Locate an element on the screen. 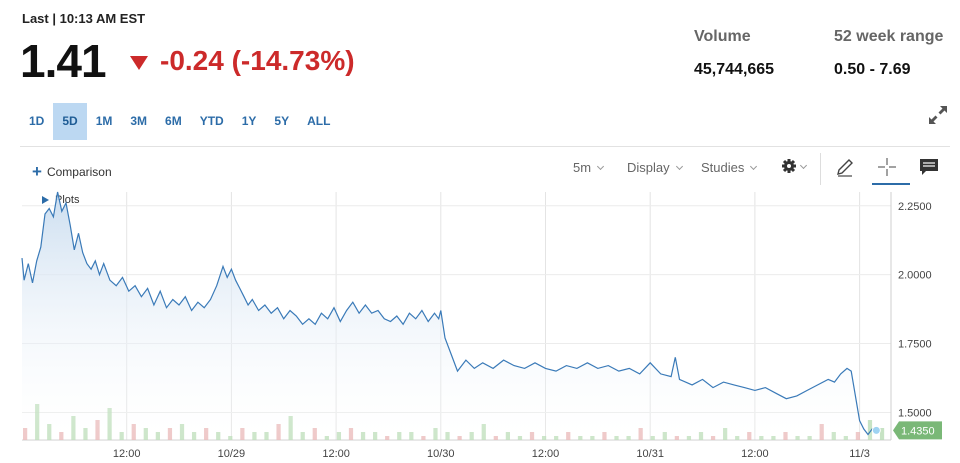 Image resolution: width=960 pixels, height=463 pixels. comparison-button: + Comparison is located at coordinates (72, 171).